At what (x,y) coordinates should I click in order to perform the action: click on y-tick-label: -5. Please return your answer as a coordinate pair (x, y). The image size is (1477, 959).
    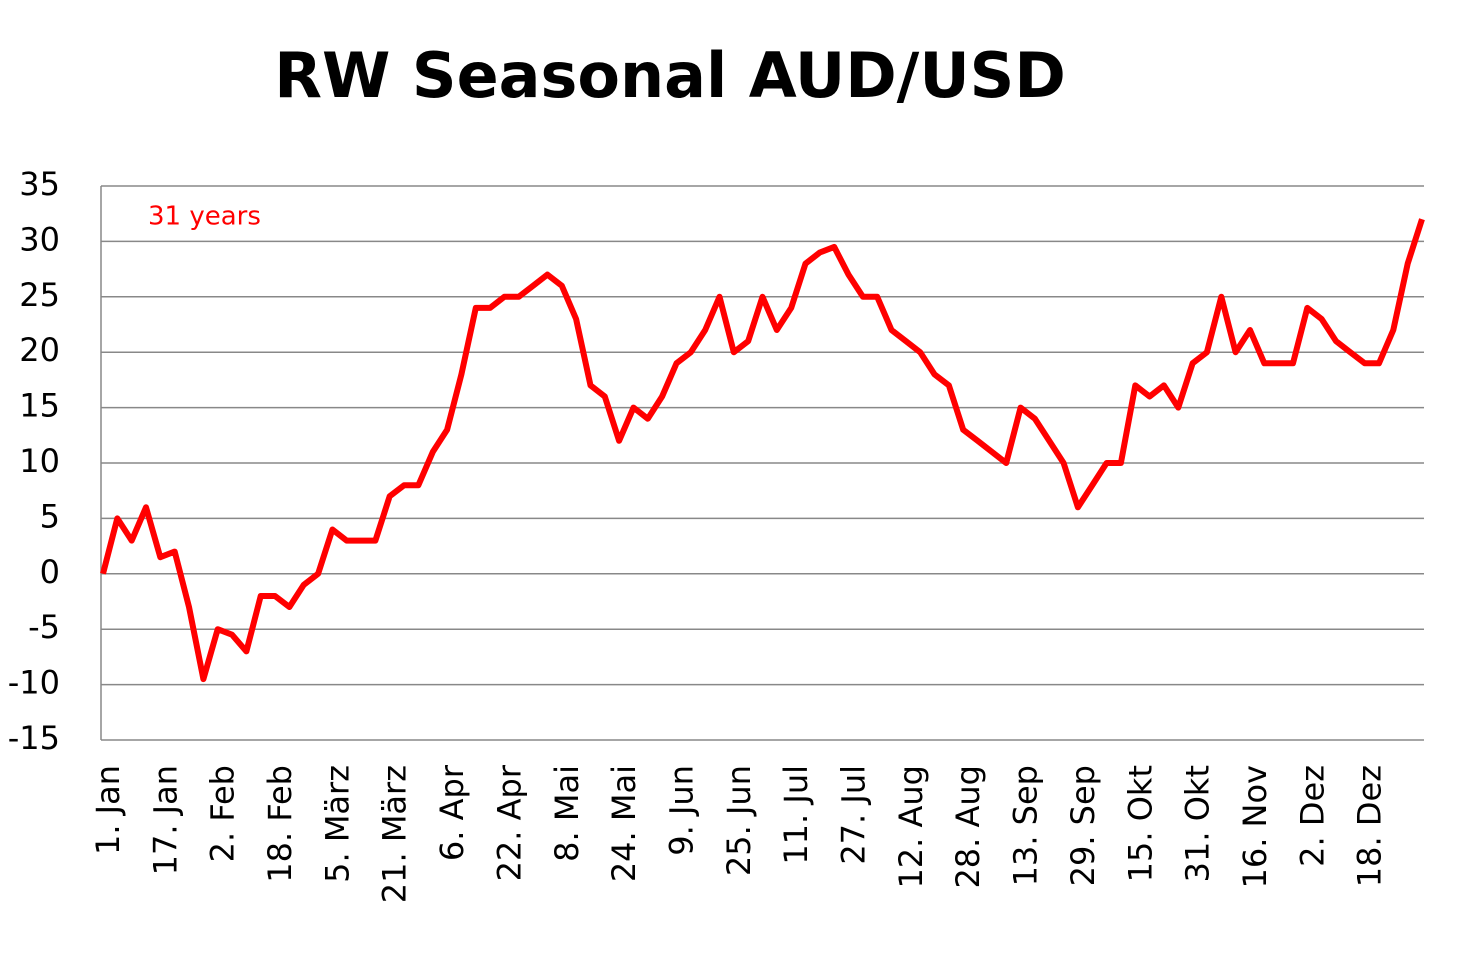
    Looking at the image, I should click on (44, 627).